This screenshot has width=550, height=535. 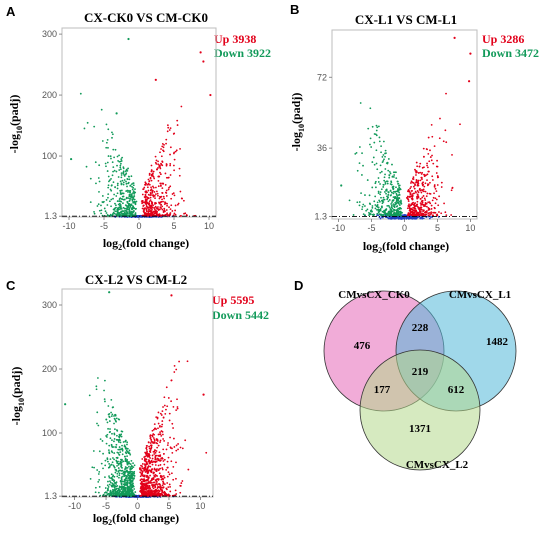 I want to click on scatter-points, so click(x=136, y=394).